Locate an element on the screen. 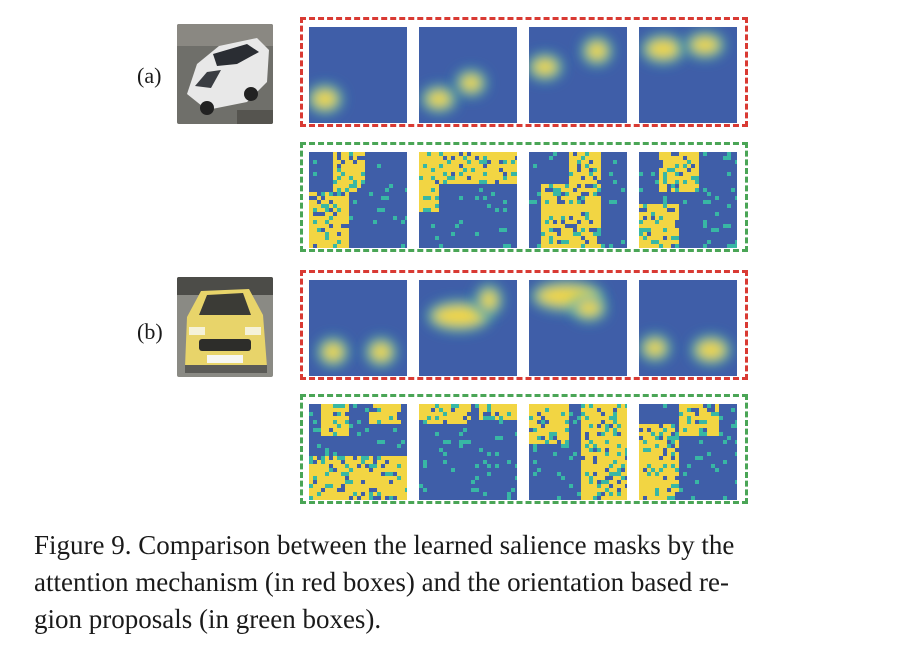  attention-mask-a1 is located at coordinates (358, 75).